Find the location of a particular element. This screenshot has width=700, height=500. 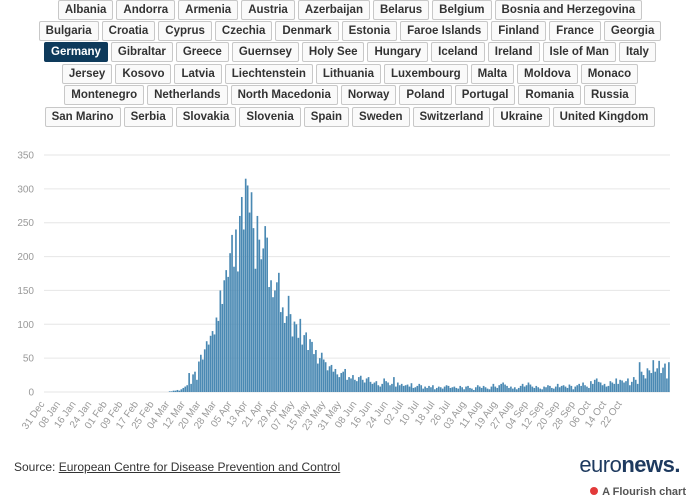

country-button-romania: Romania is located at coordinates (549, 95).